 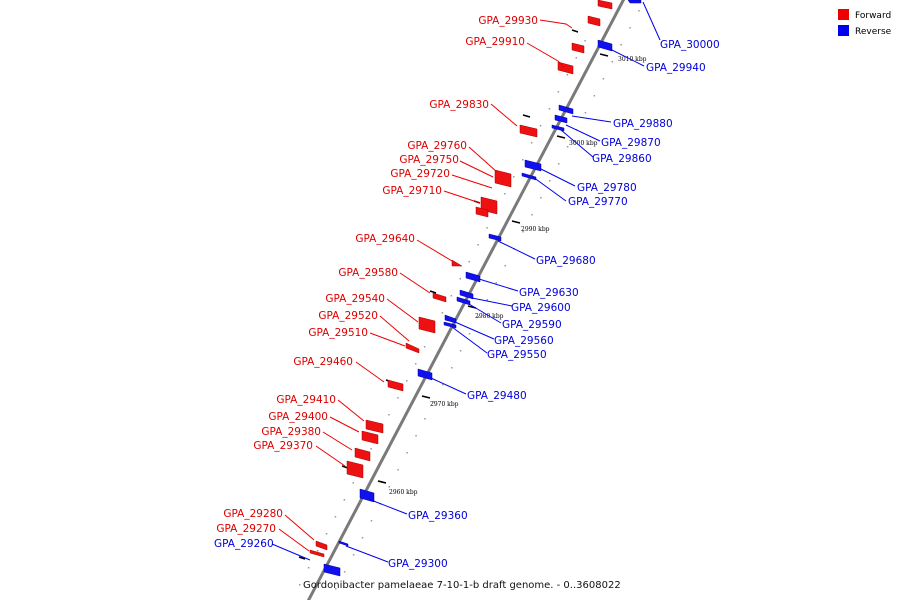 I want to click on gene-label-reverse: GPA_29630, so click(x=549, y=293).